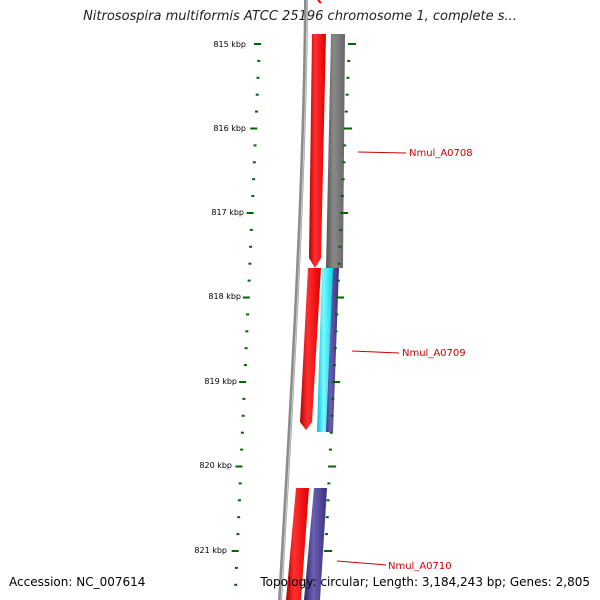 The image size is (600, 600). What do you see at coordinates (420, 566) in the screenshot?
I see `label-Nmul_A0710: Nmul_A0710` at bounding box center [420, 566].